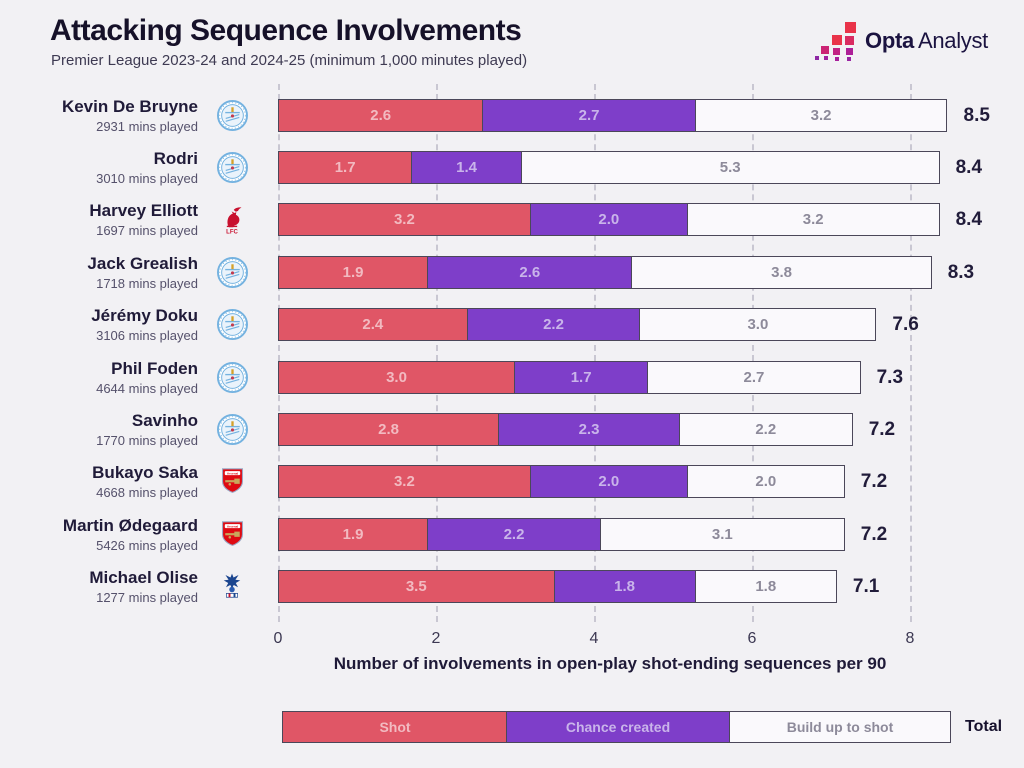  I want to click on stacked-bar: 3.2 2.0 3.2, so click(609, 220).